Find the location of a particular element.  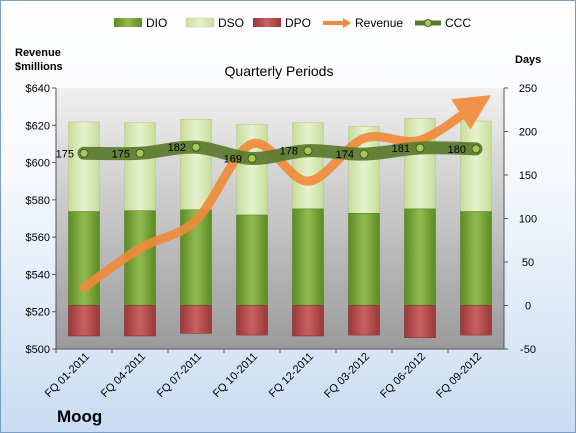

legend-label-revenue: Revenue is located at coordinates (379, 23).